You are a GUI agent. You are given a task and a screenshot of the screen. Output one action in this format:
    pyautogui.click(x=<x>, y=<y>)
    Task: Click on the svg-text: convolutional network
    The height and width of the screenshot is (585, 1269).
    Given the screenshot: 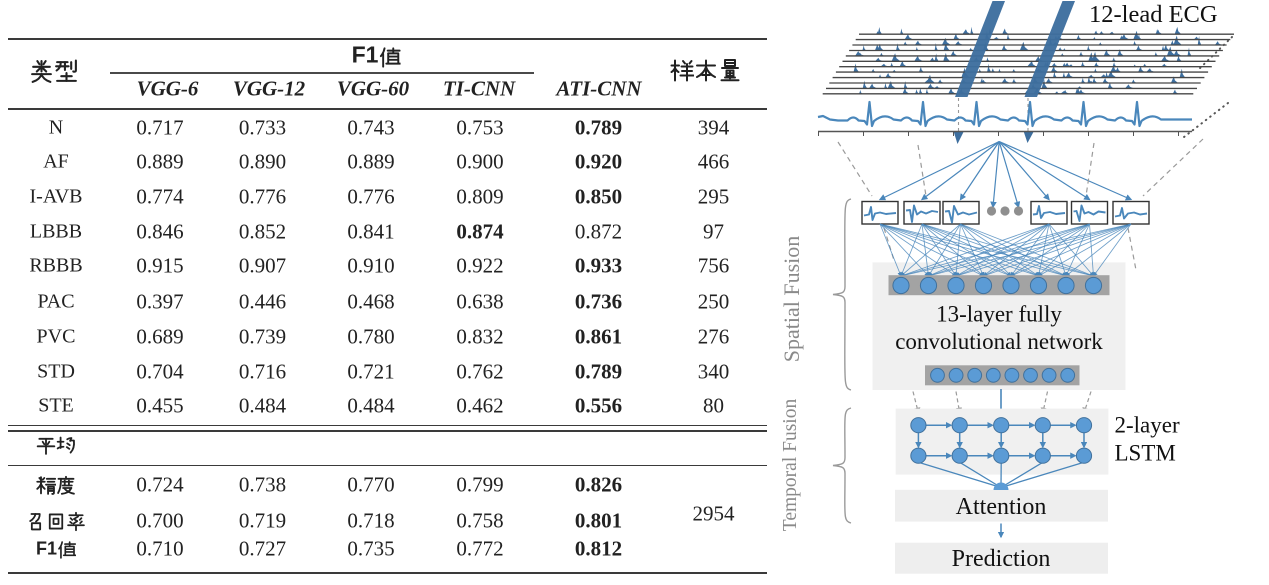 What is the action you would take?
    pyautogui.click(x=999, y=341)
    